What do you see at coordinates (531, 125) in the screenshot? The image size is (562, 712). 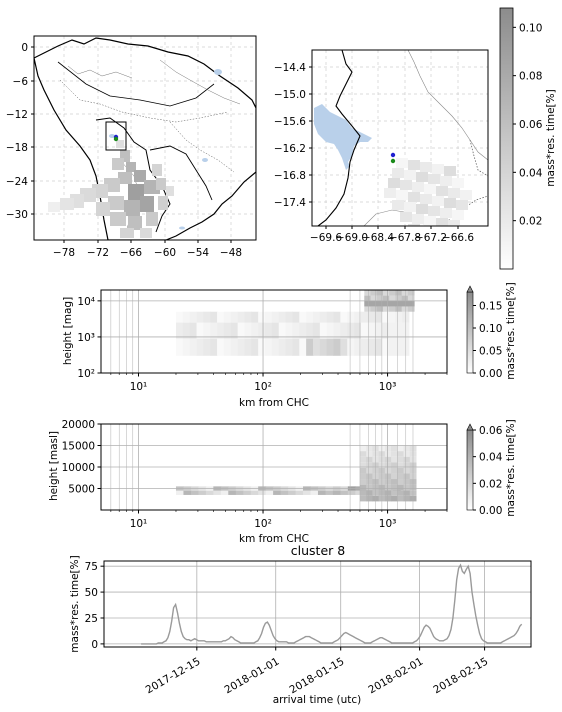 I see `colorbar-maps-tick-label: 0.06` at bounding box center [531, 125].